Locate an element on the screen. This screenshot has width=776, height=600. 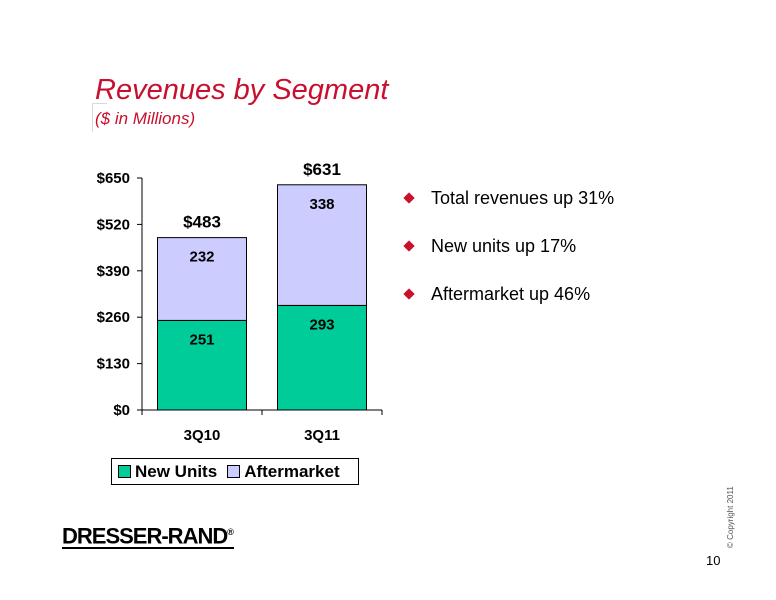
y-tick-label: $0 is located at coordinates (121, 410).